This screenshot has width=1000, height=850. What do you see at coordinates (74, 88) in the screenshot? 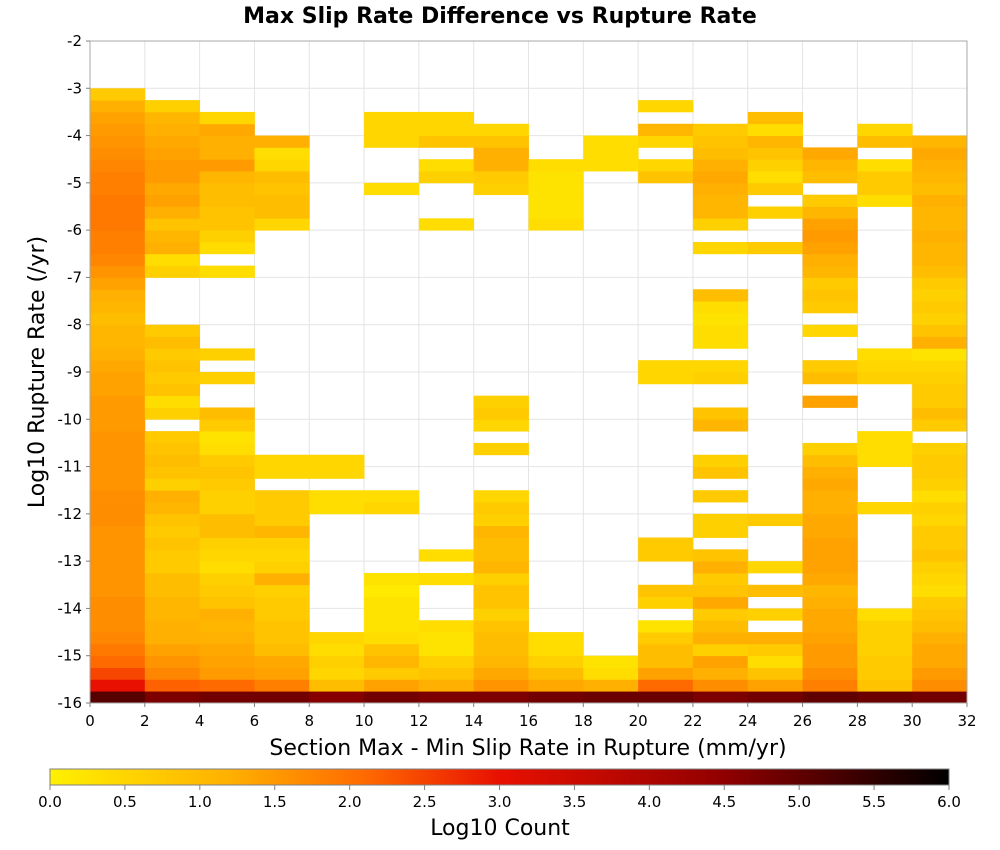
I see `y-tick-label: -3` at bounding box center [74, 88].